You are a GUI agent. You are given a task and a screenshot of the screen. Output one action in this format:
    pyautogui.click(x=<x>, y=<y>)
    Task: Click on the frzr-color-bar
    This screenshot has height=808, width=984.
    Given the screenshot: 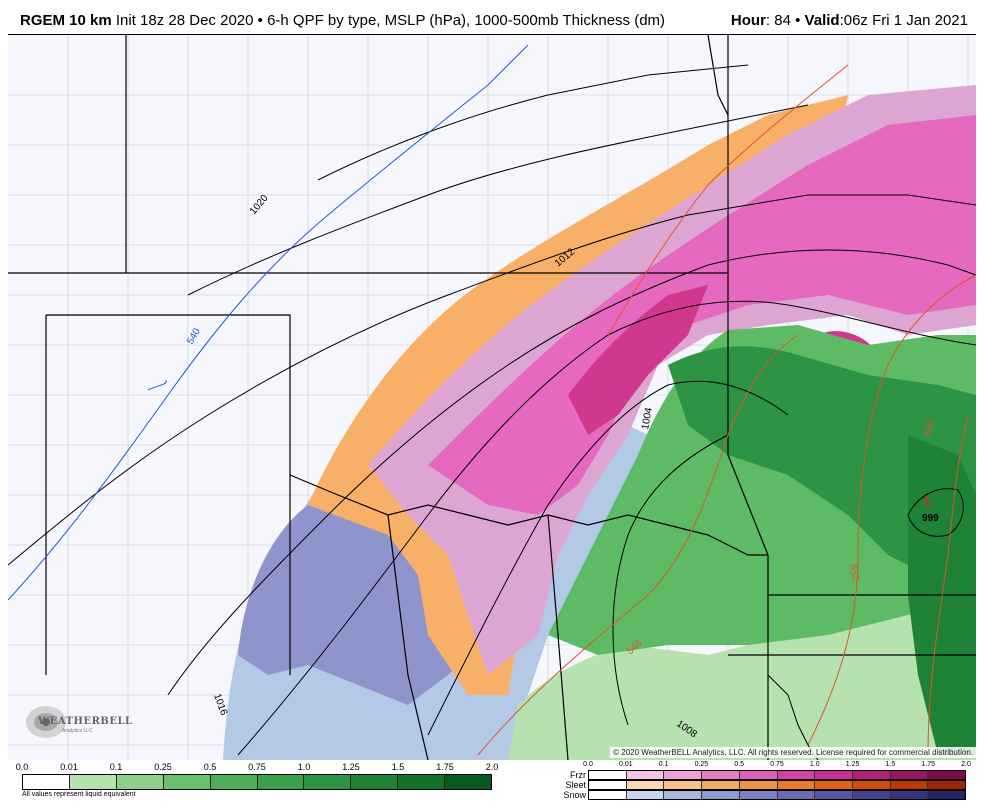 What is the action you would take?
    pyautogui.click(x=777, y=775)
    